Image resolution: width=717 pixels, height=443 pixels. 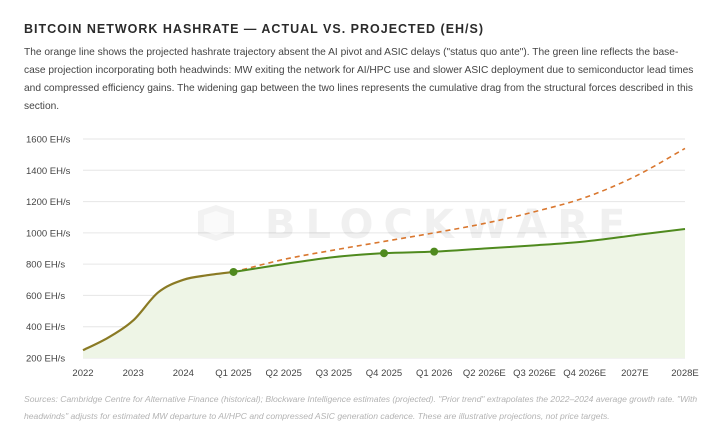 I want to click on x-tick-label: Q2 2025, so click(x=283, y=373).